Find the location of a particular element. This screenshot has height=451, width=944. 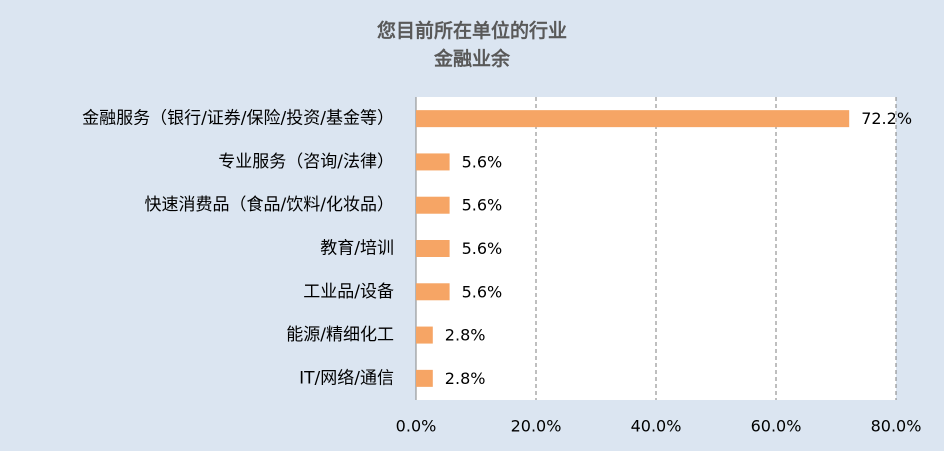

category-label: 教育/培训 is located at coordinates (357, 249).